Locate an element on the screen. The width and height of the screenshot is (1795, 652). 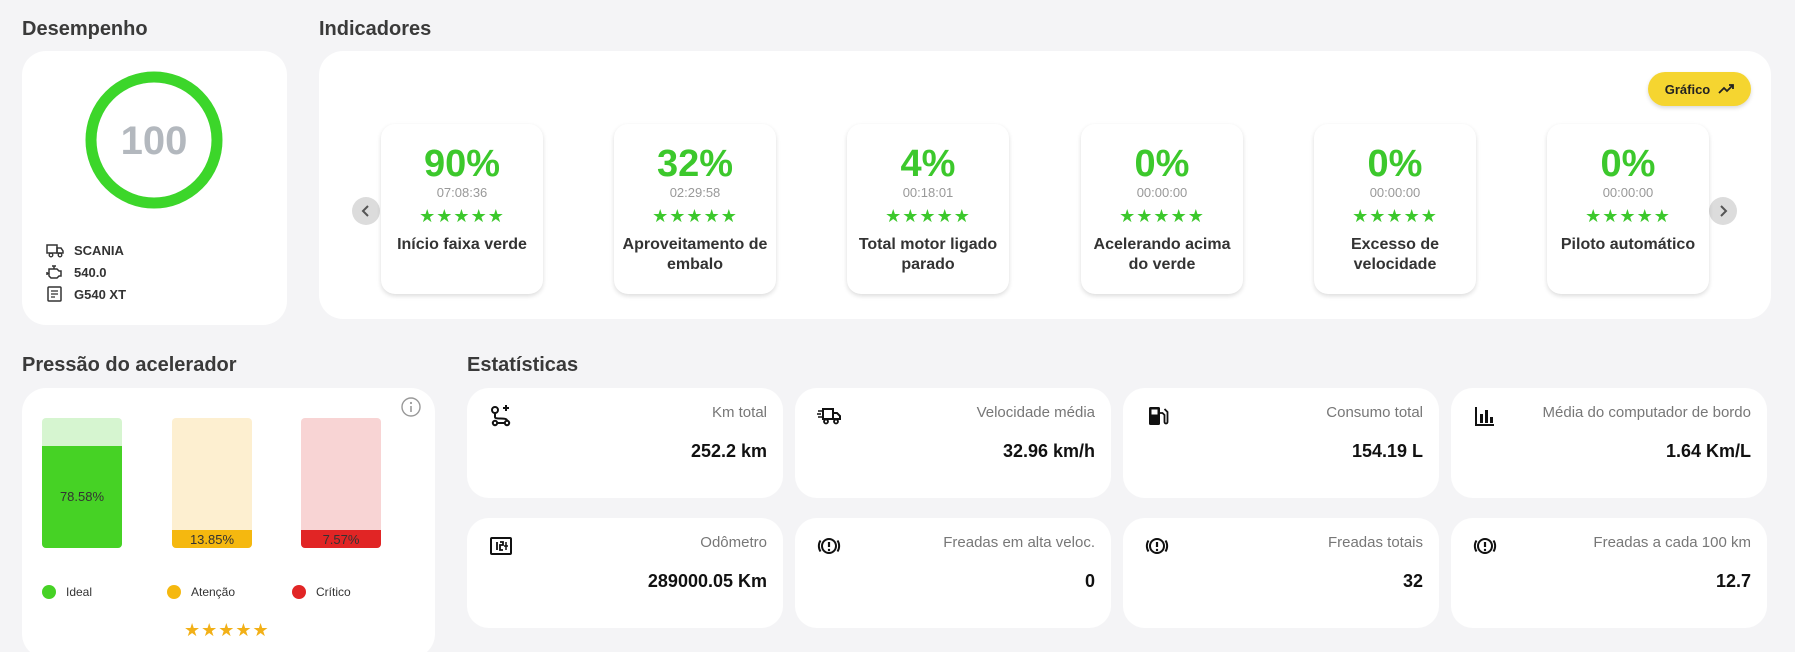
indicadores-title: Indicadores is located at coordinates (375, 29).